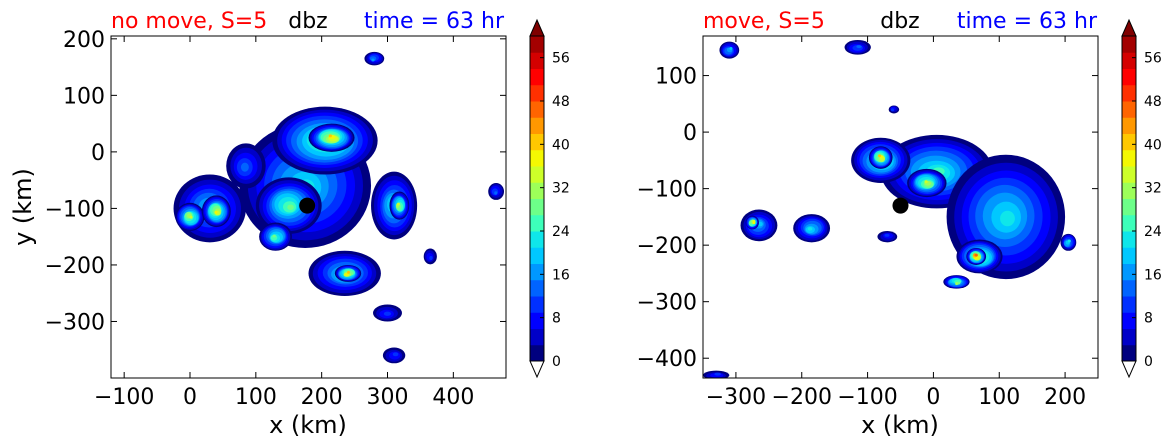 This screenshot has height=447, width=1169. I want to click on x-tick-label: 200, so click(322, 397).